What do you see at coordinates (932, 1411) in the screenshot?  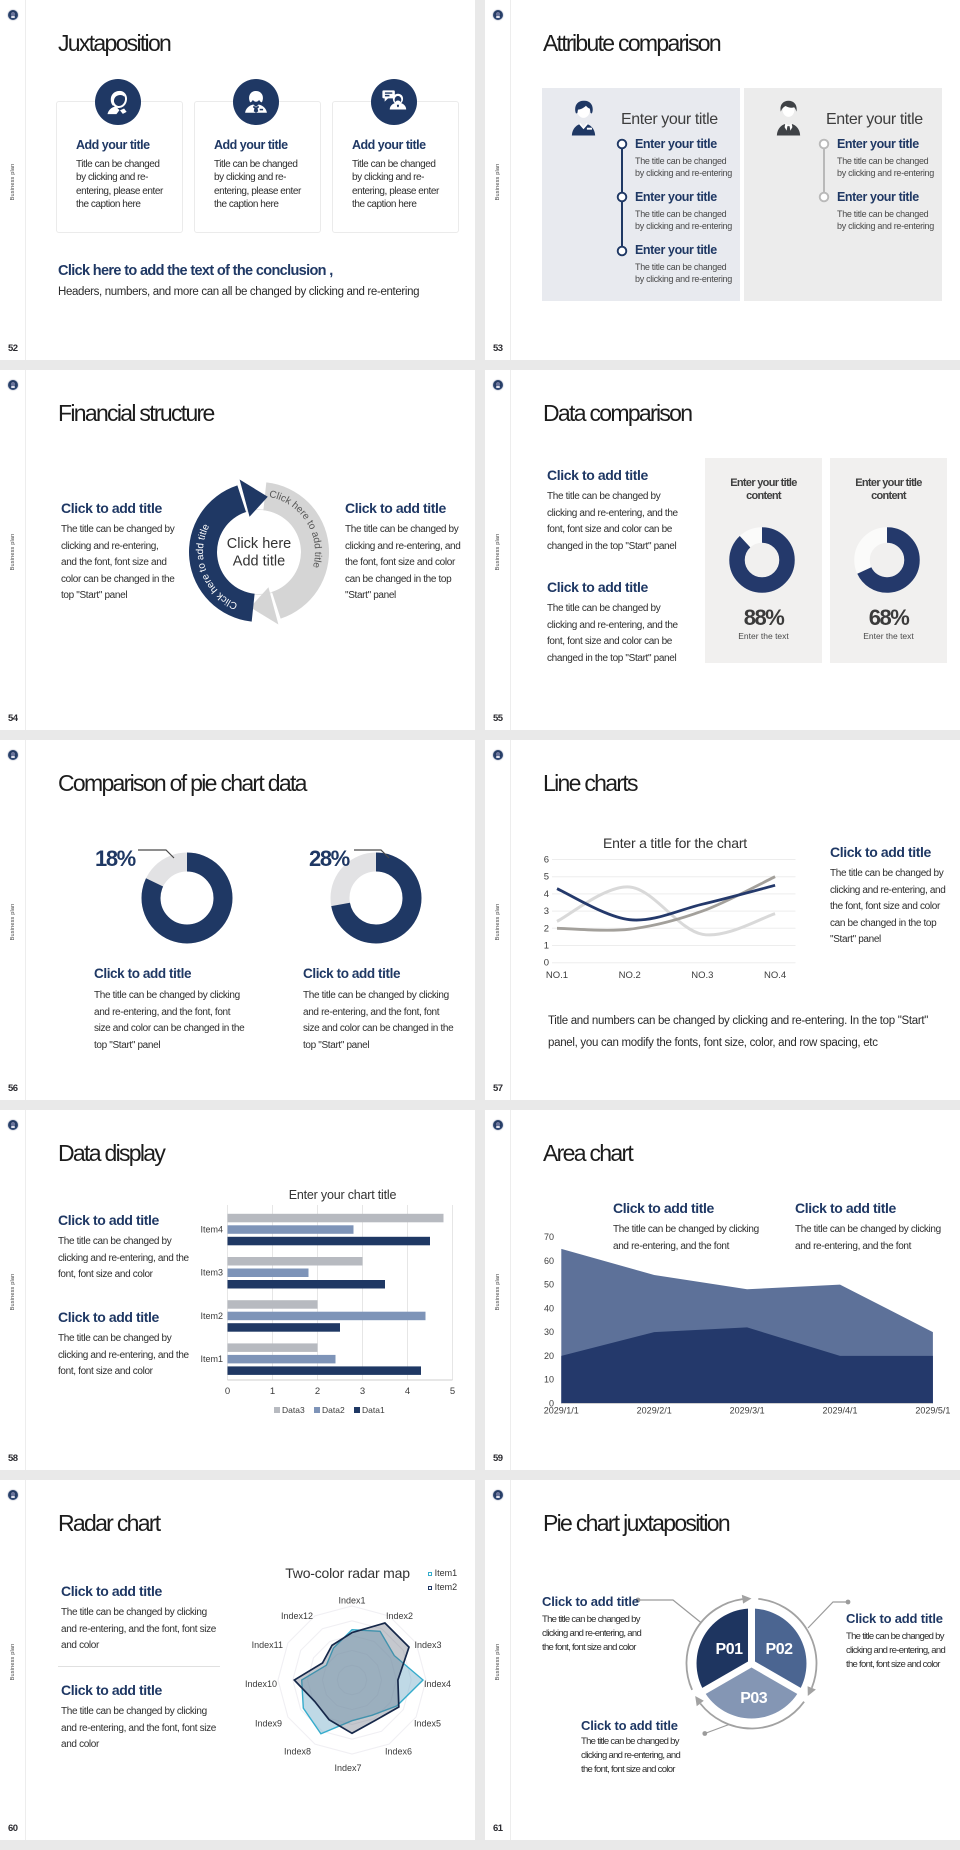 I see `svg-text: 2029/5/1` at bounding box center [932, 1411].